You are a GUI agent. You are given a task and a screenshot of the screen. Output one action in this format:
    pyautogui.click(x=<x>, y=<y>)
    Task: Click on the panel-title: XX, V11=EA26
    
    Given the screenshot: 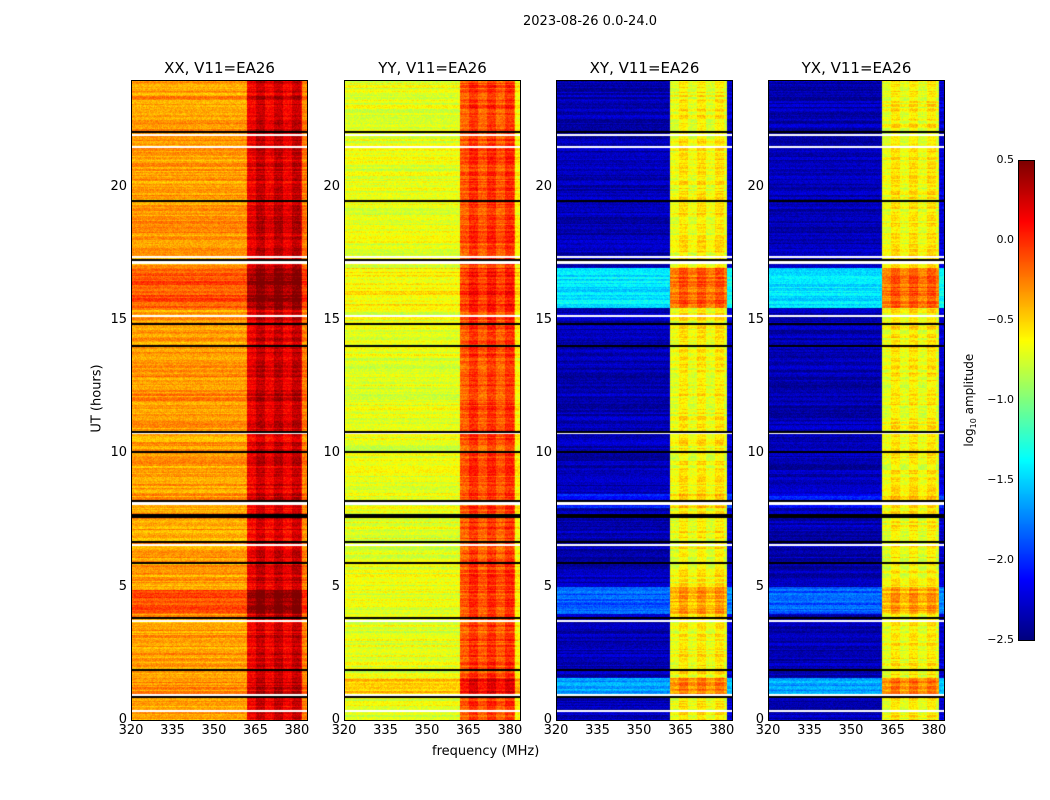 What is the action you would take?
    pyautogui.click(x=219, y=68)
    